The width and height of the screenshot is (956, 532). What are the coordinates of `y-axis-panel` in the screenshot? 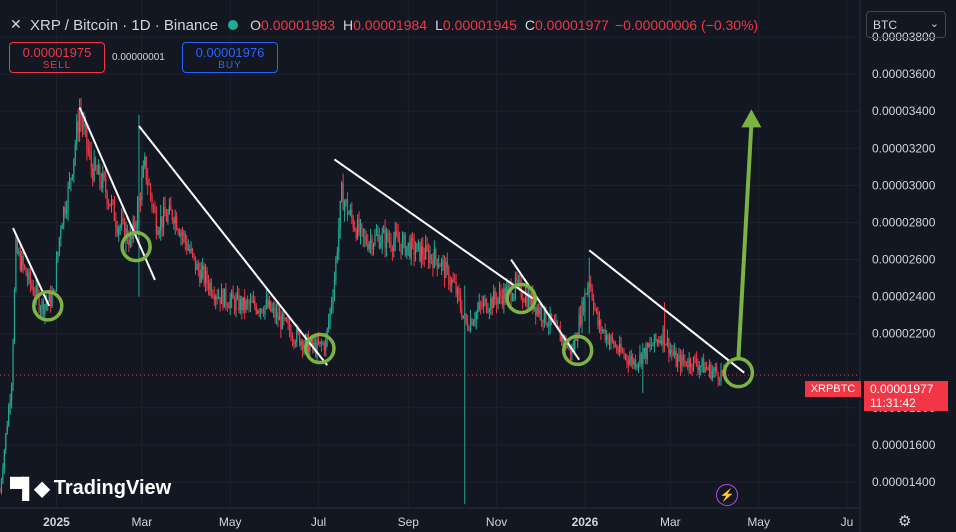 It's located at (908, 266).